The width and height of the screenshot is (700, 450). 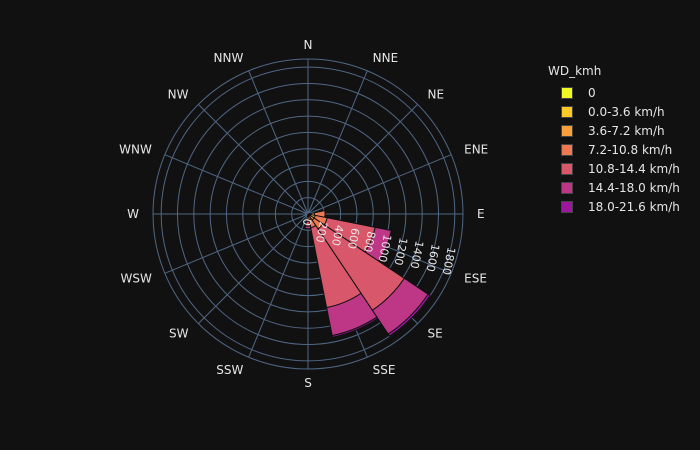 What do you see at coordinates (575, 71) in the screenshot?
I see `legend-title: WD_kmh` at bounding box center [575, 71].